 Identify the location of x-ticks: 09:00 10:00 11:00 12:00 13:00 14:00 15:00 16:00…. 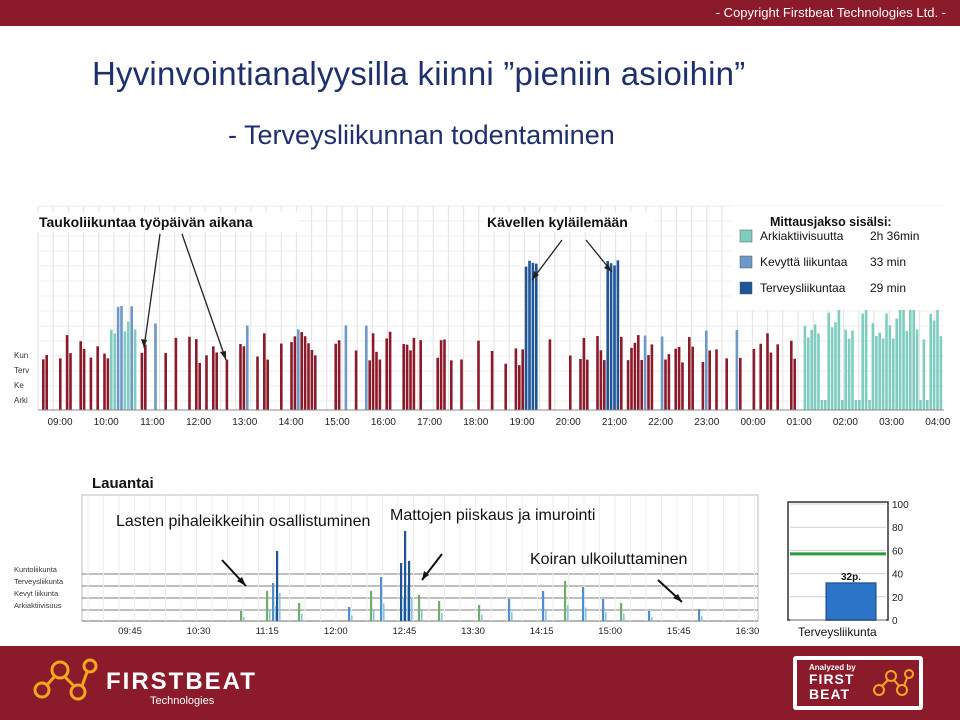
(498, 422).